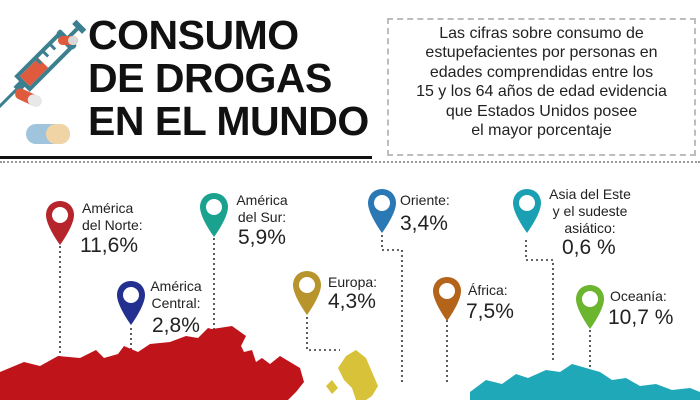  Describe the element at coordinates (358, 375) in the screenshot. I see `map-europe` at that location.